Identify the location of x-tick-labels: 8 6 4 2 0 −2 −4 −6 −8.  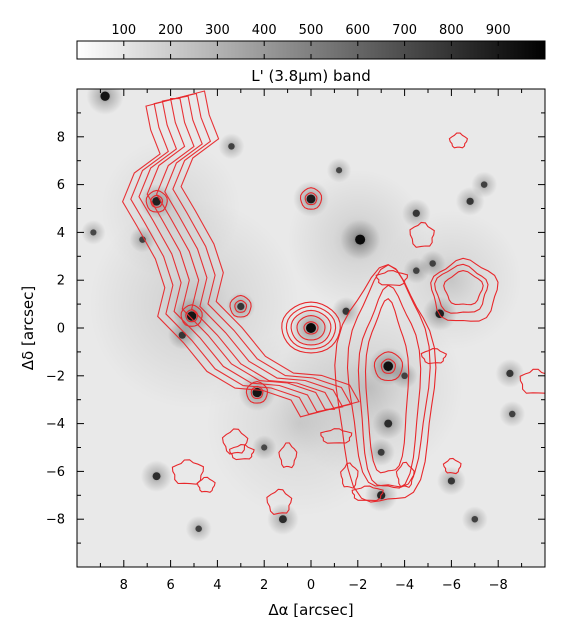
(314, 585).